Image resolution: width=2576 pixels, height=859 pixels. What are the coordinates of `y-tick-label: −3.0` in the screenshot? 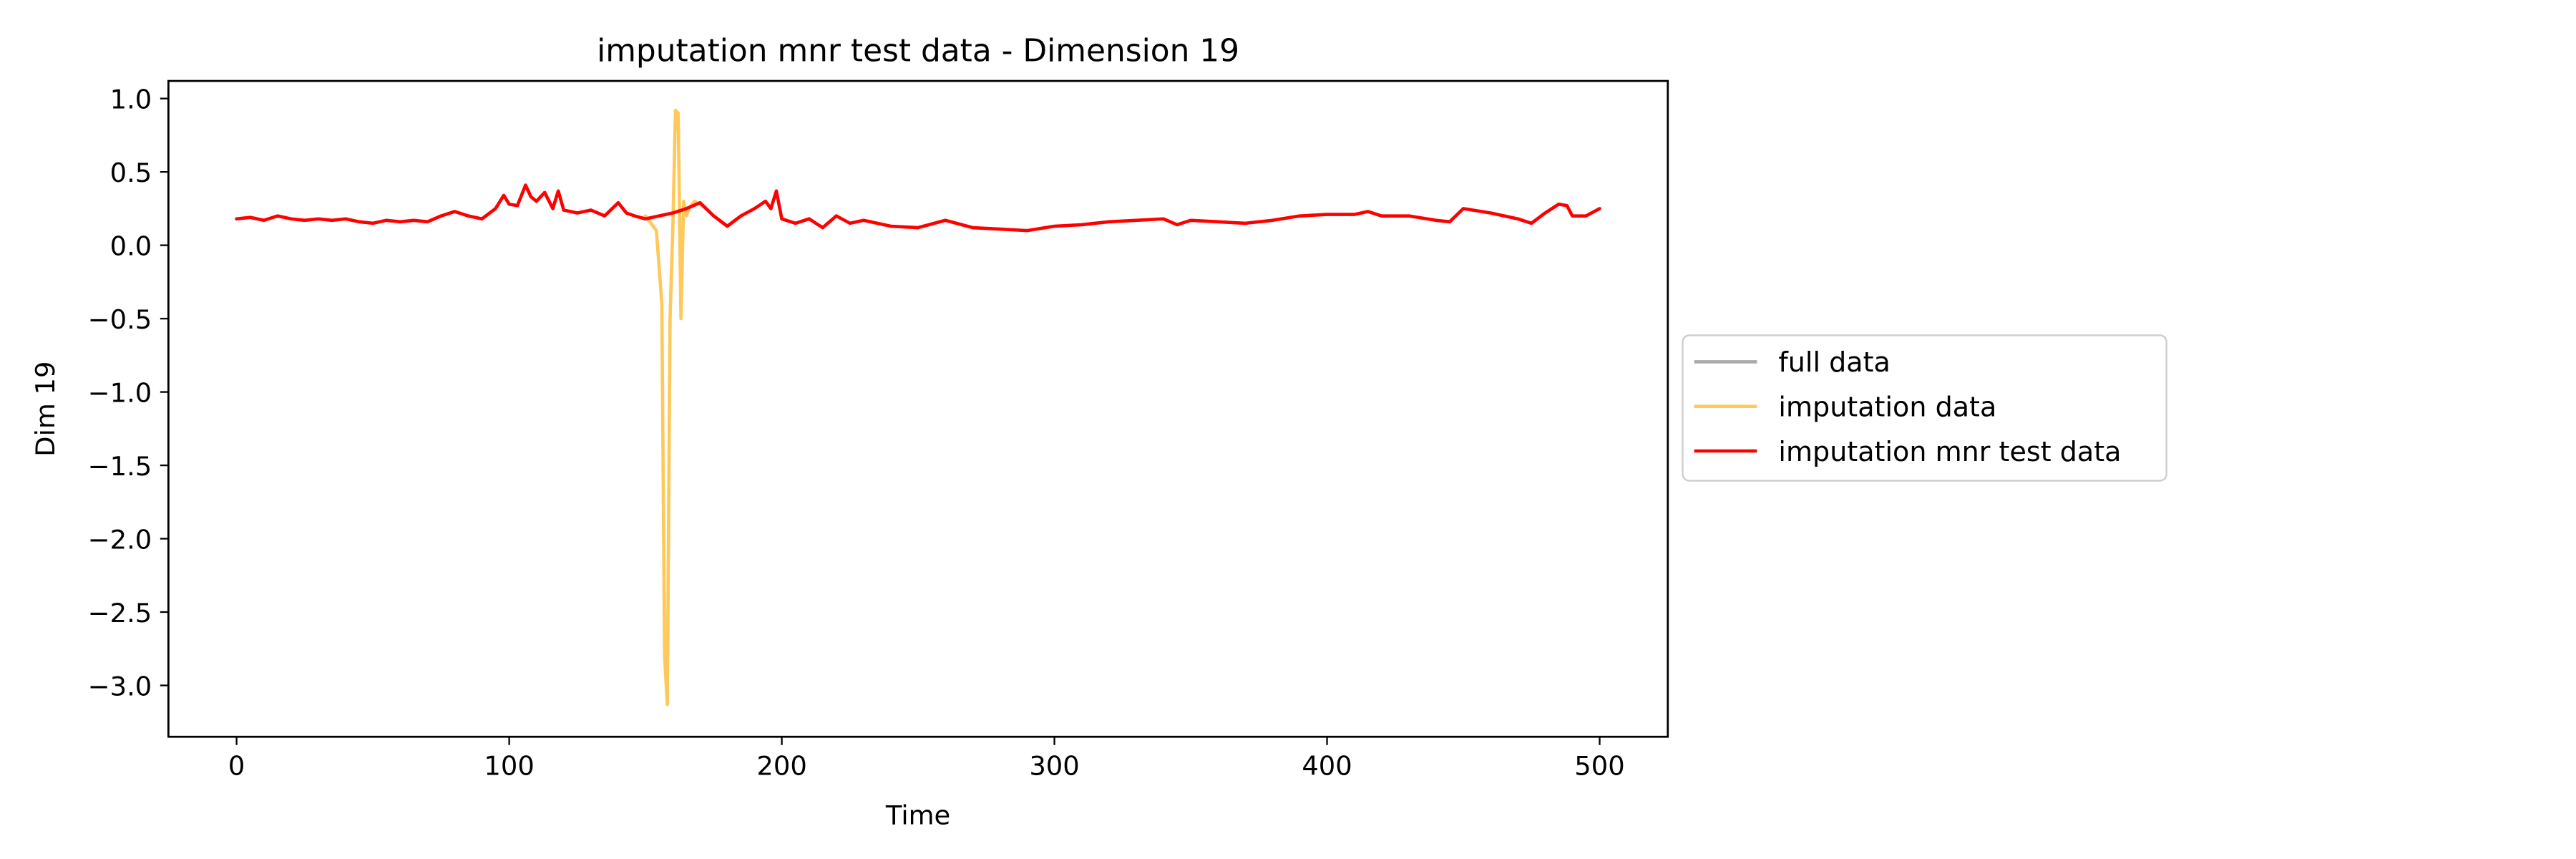 It's located at (120, 686).